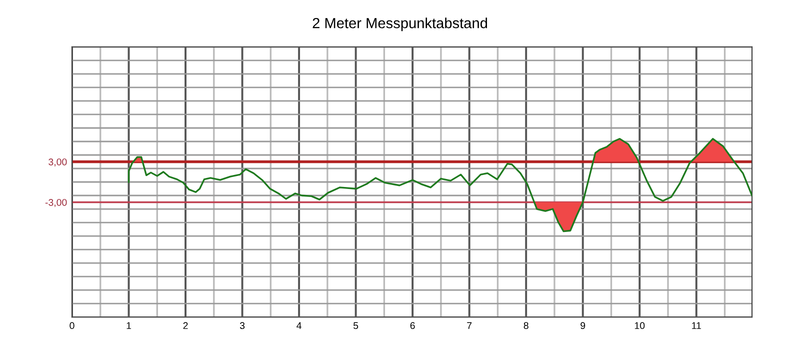 This screenshot has height=348, width=800. I want to click on x-tick-label: 11, so click(696, 325).